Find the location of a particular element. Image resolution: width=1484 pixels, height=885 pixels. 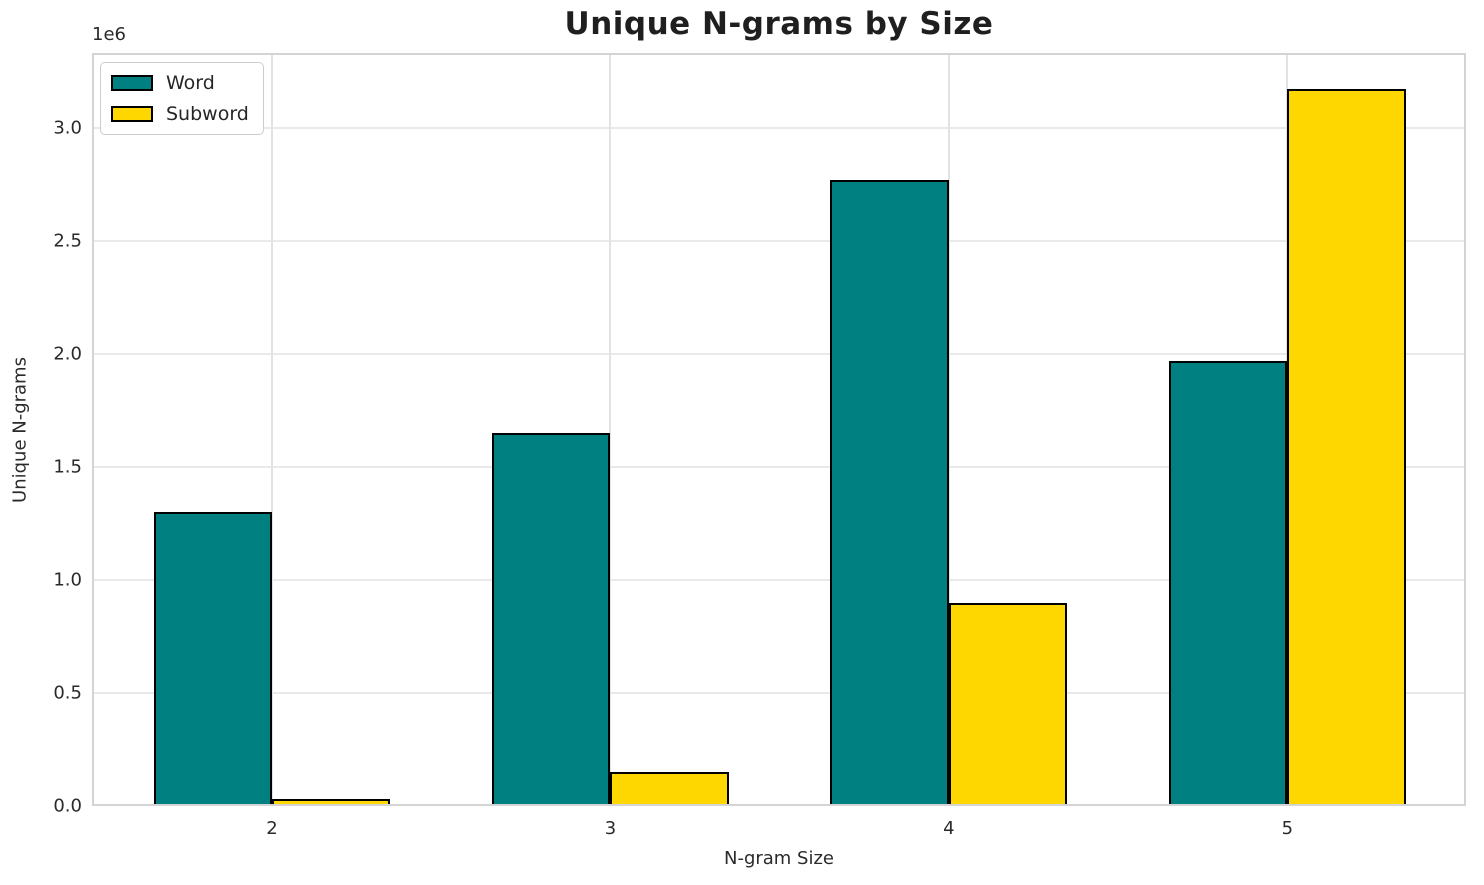

y-tick-label: 0.0 is located at coordinates (67, 806).